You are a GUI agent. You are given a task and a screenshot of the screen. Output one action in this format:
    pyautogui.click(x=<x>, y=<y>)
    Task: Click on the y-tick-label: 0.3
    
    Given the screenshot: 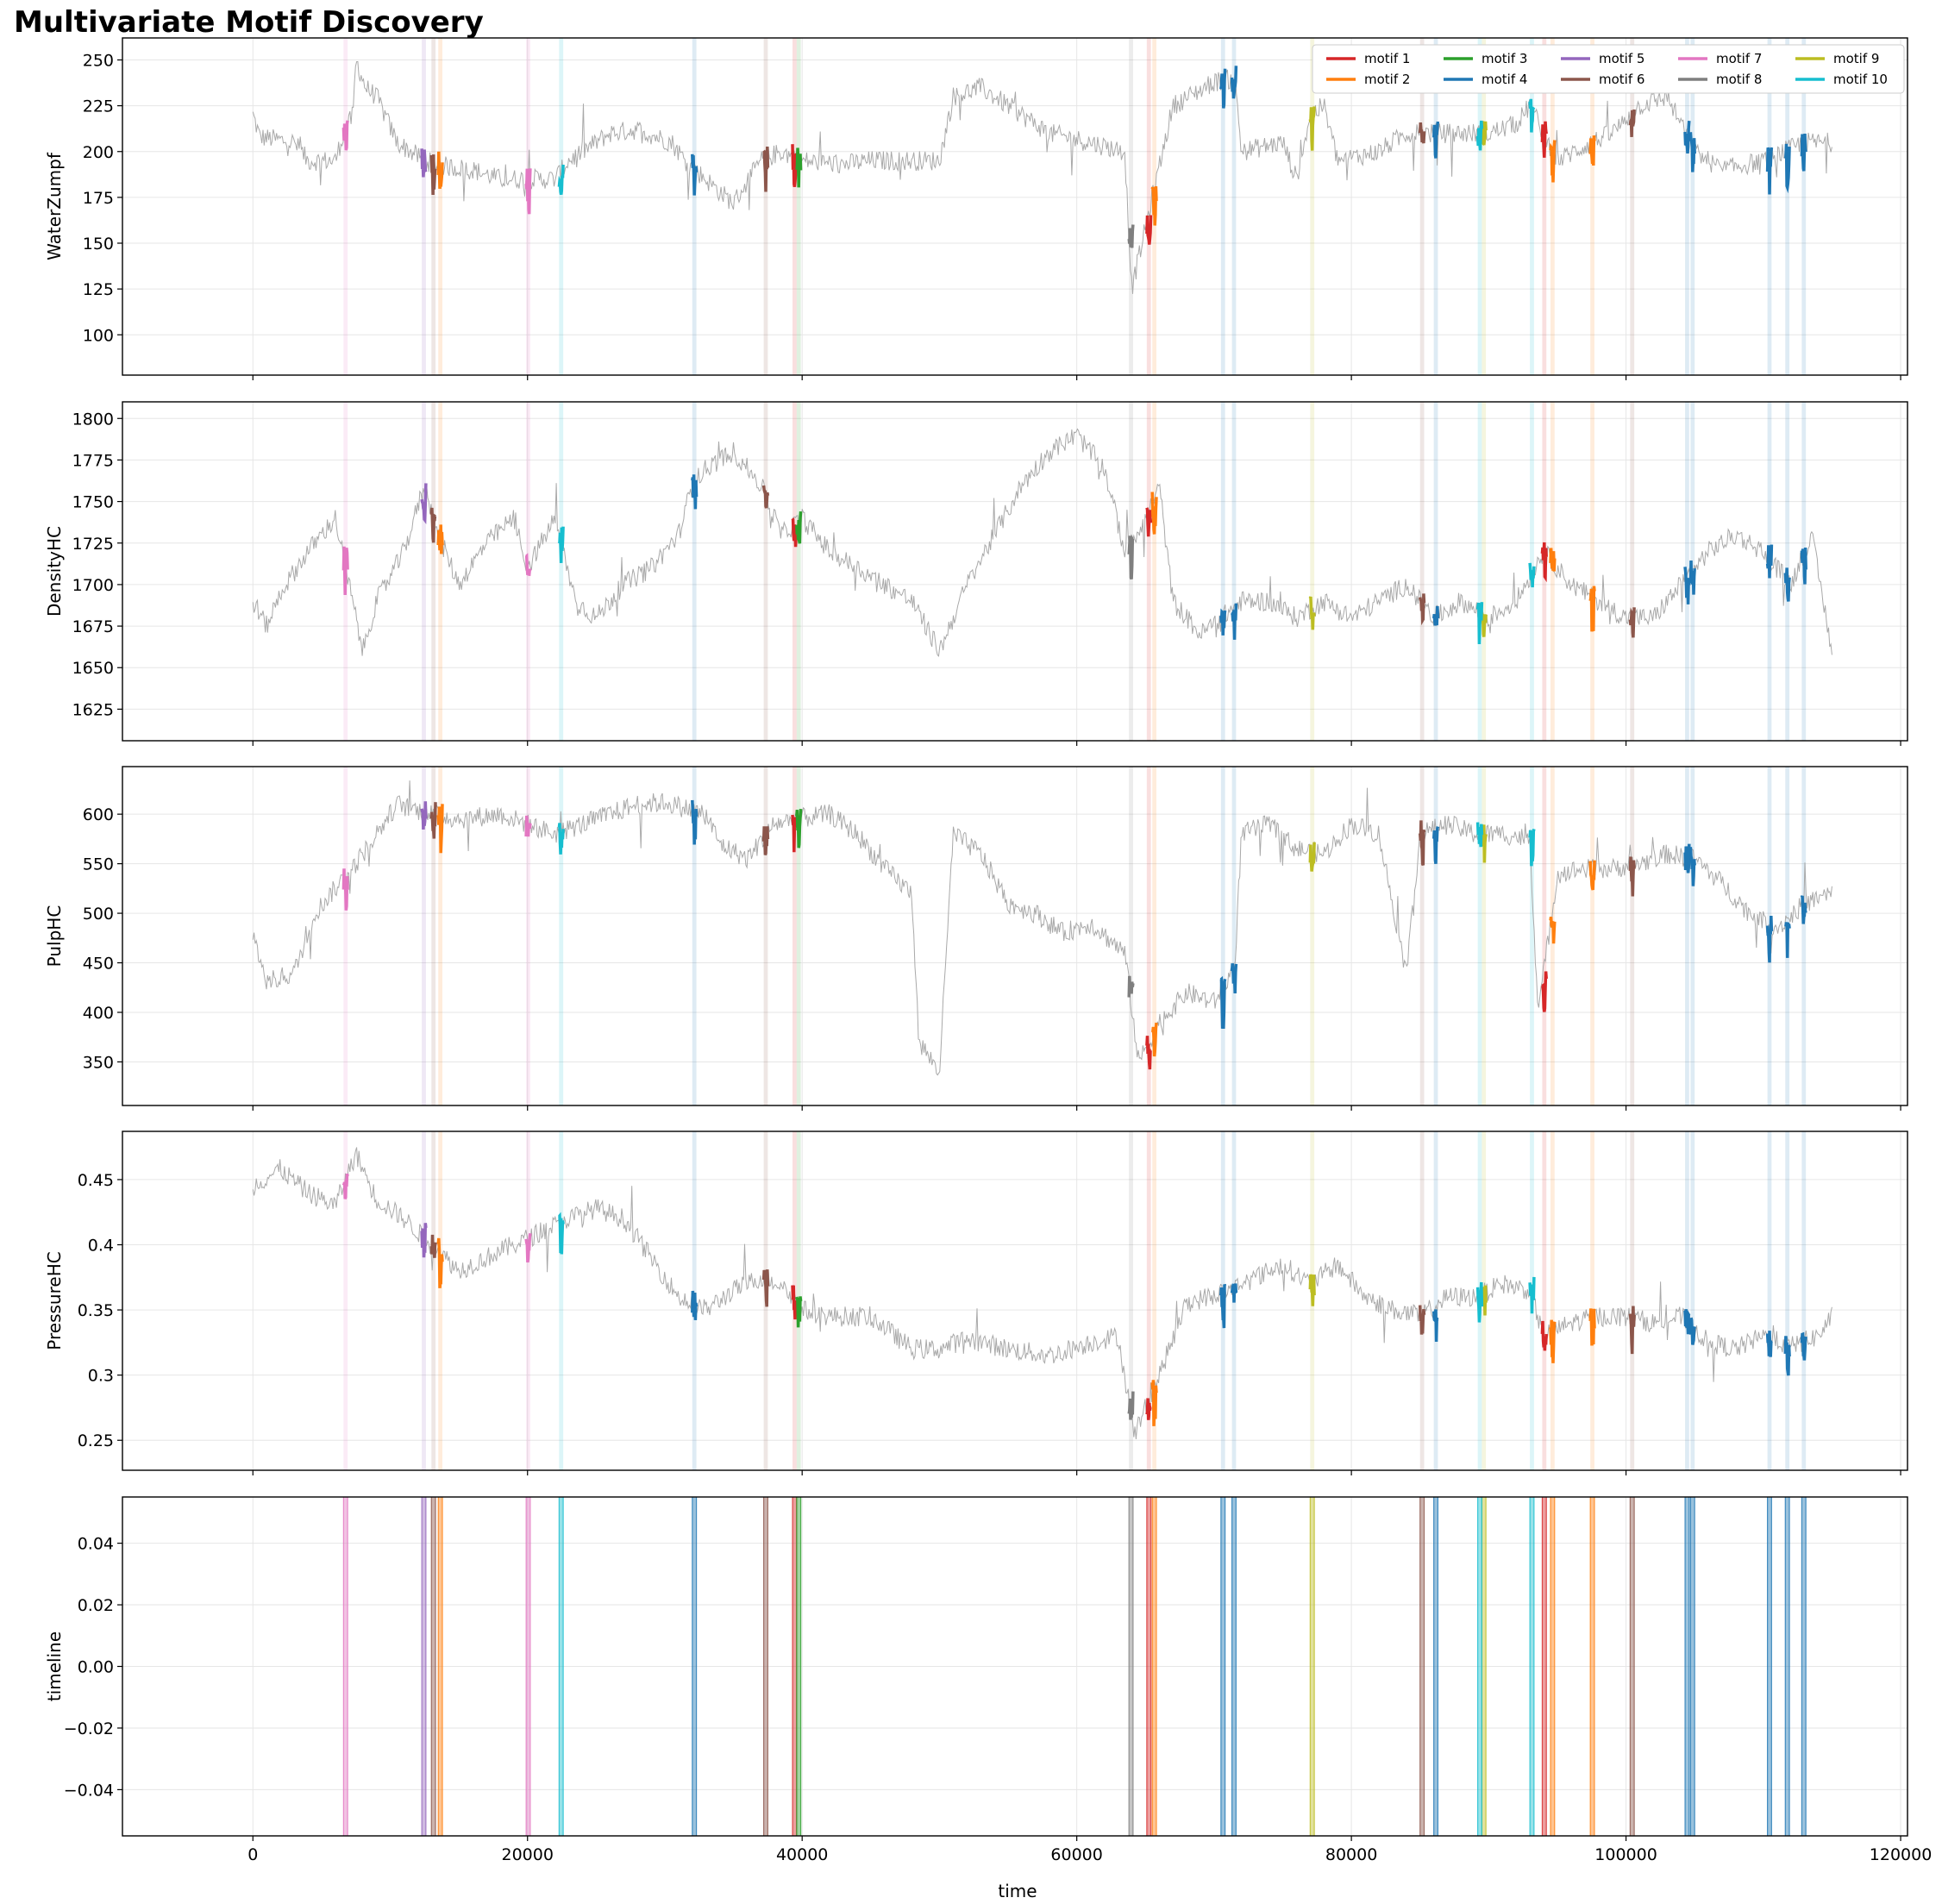 What is the action you would take?
    pyautogui.click(x=101, y=1377)
    